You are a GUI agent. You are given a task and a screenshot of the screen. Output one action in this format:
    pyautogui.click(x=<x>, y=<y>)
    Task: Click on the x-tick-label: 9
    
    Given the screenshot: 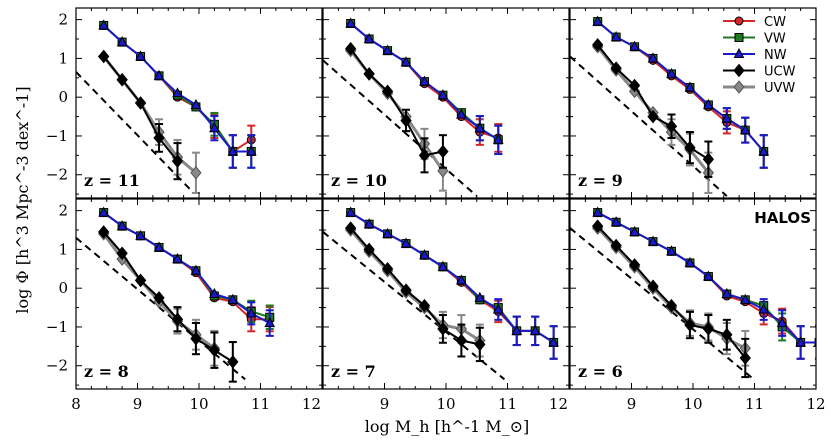 What is the action you would take?
    pyautogui.click(x=138, y=404)
    